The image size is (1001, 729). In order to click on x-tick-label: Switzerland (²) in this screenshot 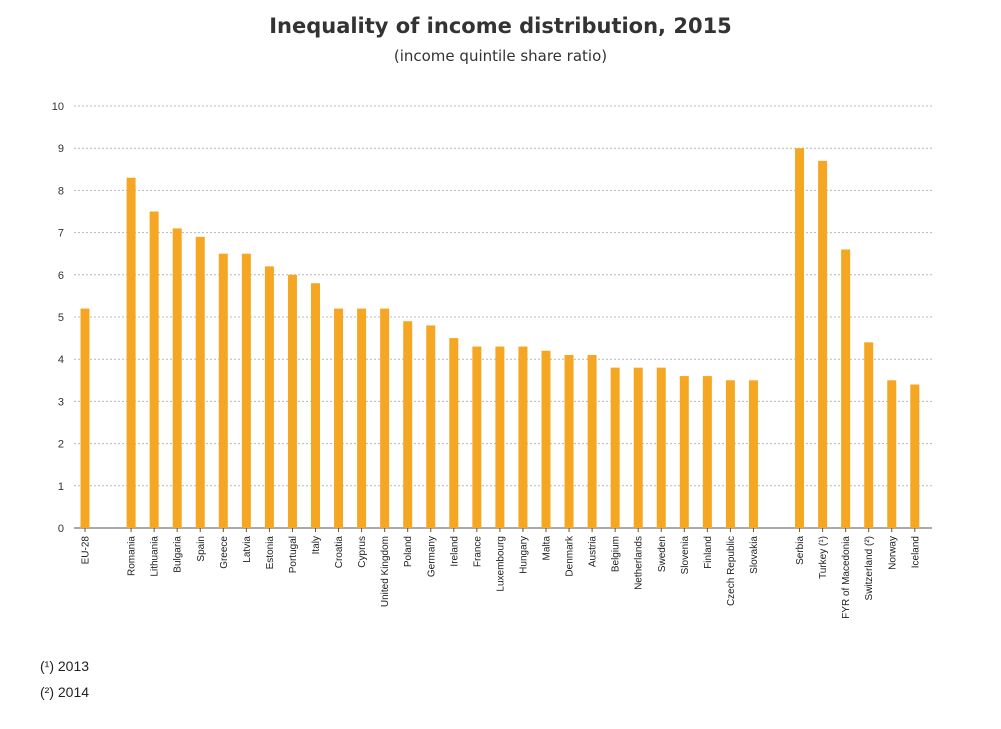, I will do `click(869, 568)`.